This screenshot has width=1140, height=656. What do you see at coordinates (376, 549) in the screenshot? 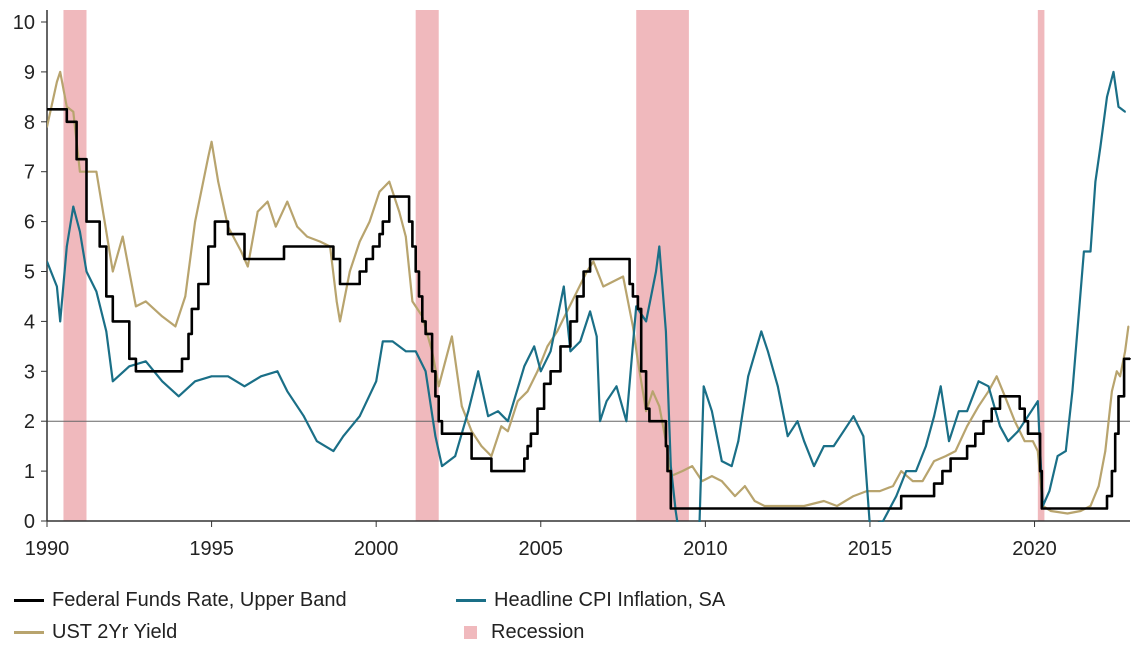
I see `x-tick-label-2: 2000` at bounding box center [376, 549].